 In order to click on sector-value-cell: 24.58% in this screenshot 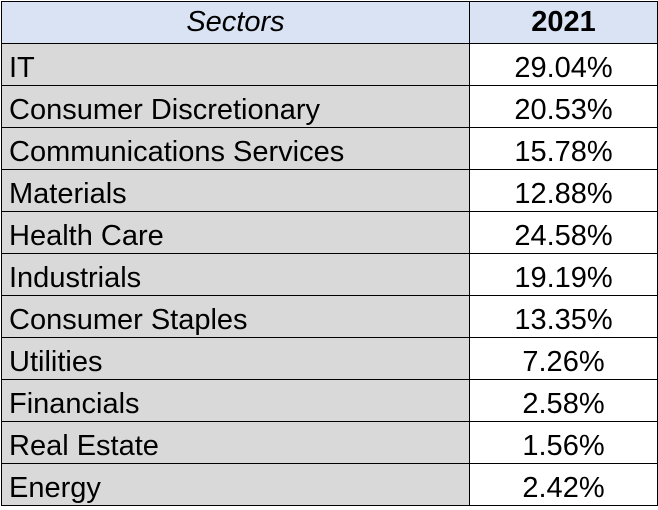, I will do `click(563, 232)`.